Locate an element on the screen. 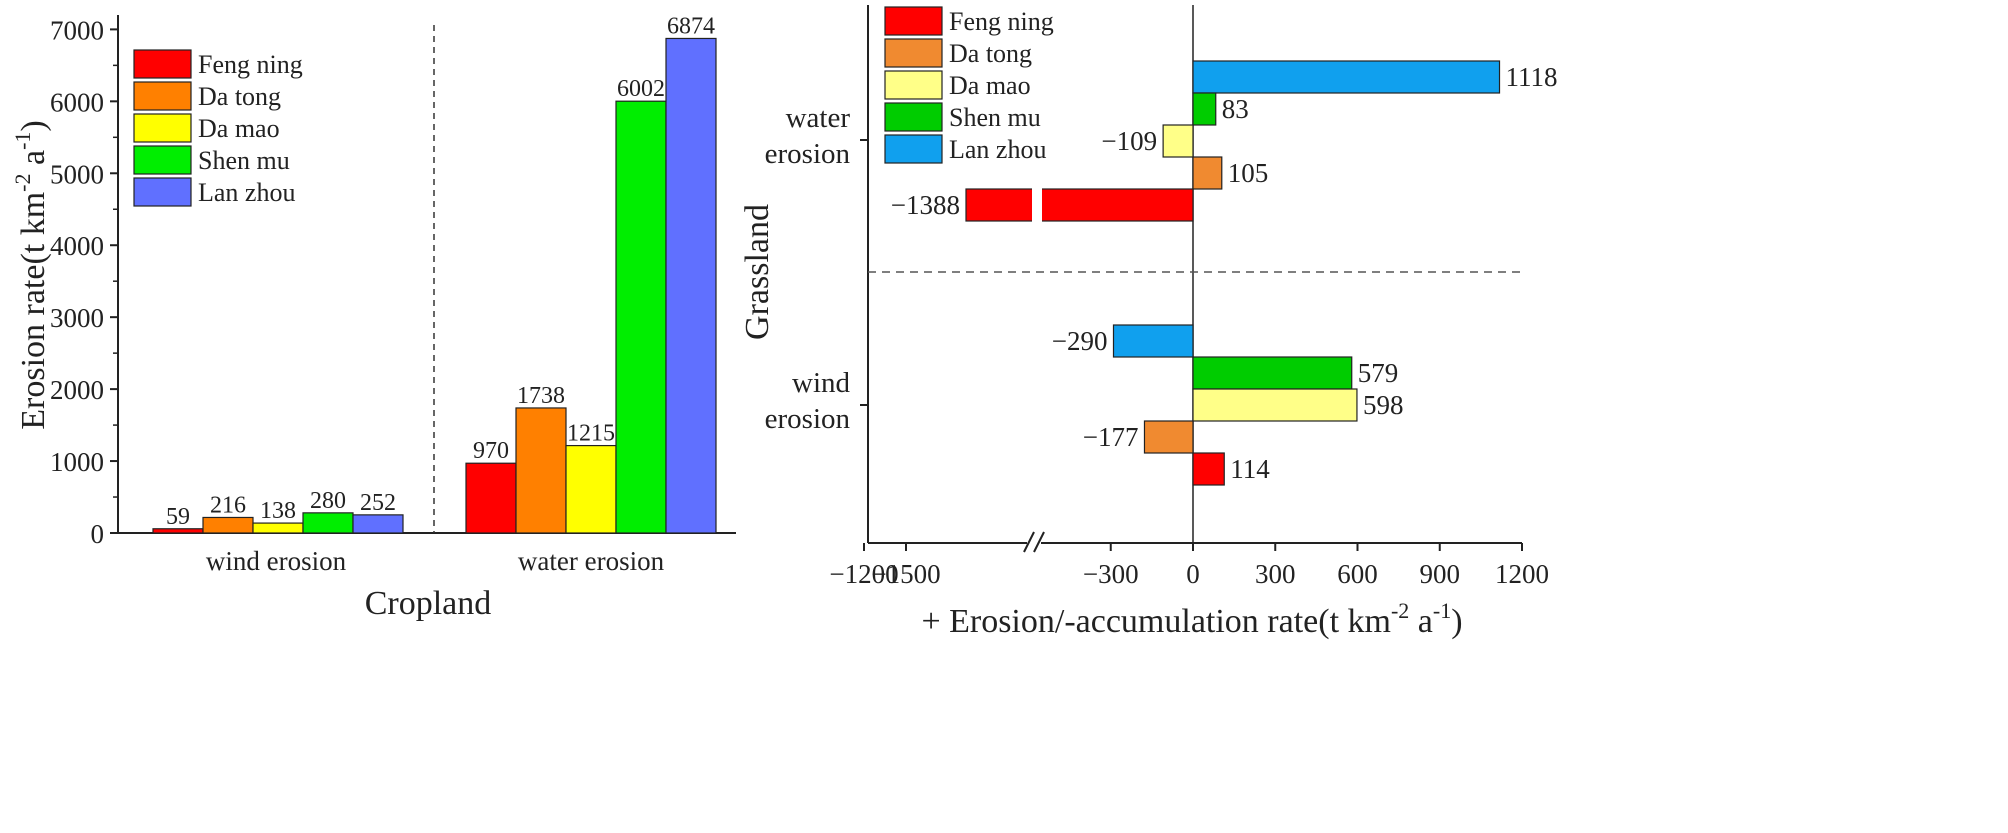 Image resolution: width=2008 pixels, height=833 pixels. right-x-tick-label: 1200 is located at coordinates (1522, 574).